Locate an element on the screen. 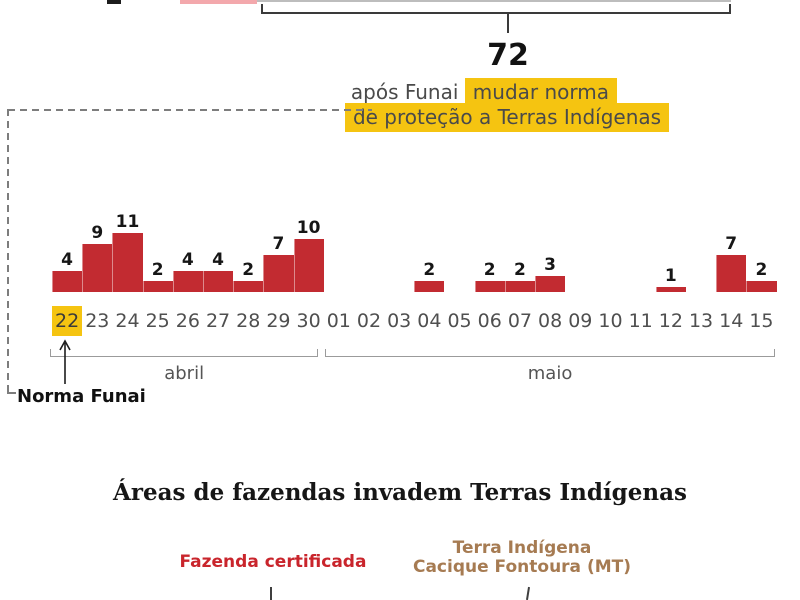 Image resolution: width=800 pixels, height=600 pixels. day-label: 30 is located at coordinates (308, 321).